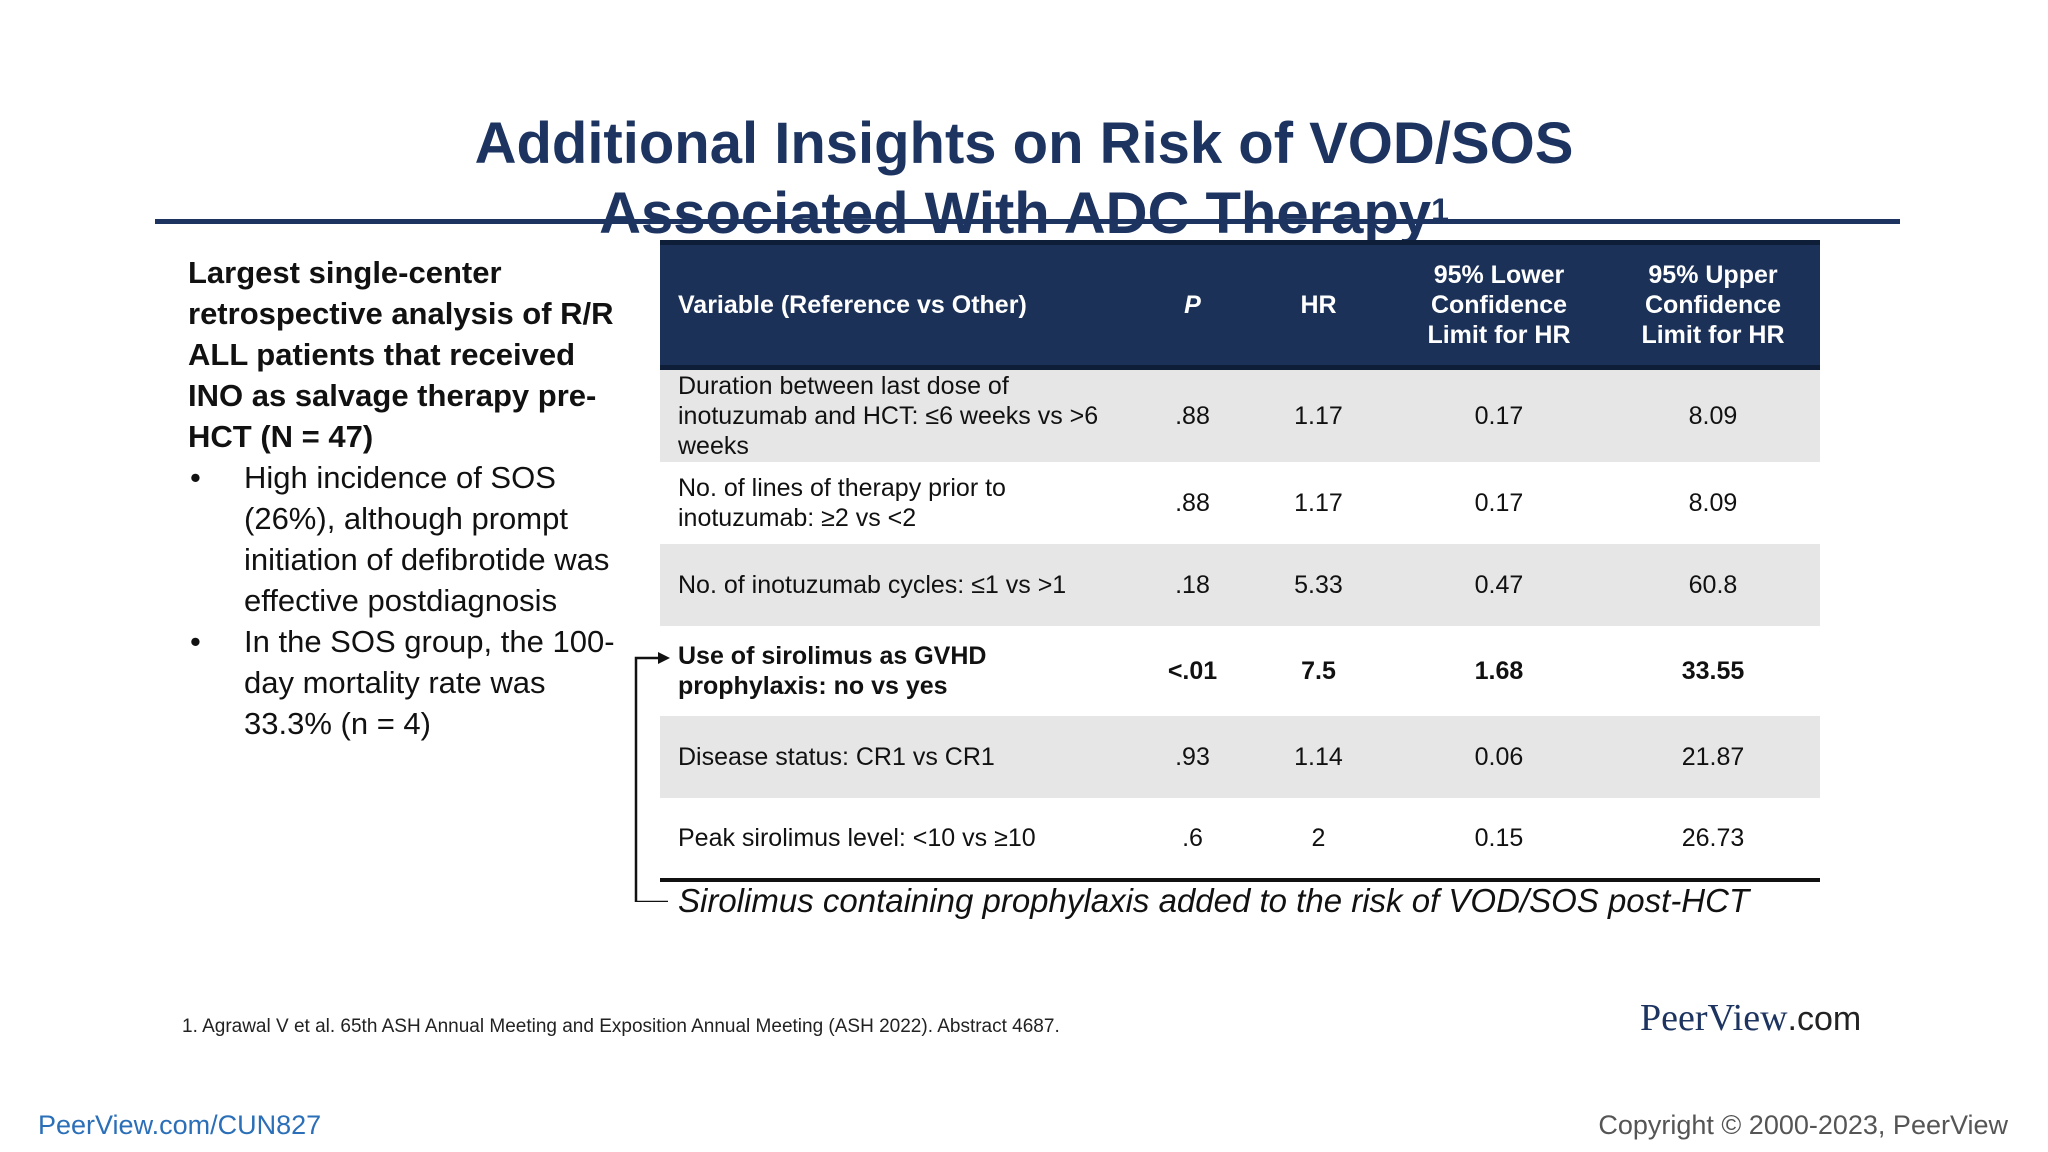 The width and height of the screenshot is (2048, 1152). What do you see at coordinates (1714, 1018) in the screenshot?
I see `logo-name: PeerView` at bounding box center [1714, 1018].